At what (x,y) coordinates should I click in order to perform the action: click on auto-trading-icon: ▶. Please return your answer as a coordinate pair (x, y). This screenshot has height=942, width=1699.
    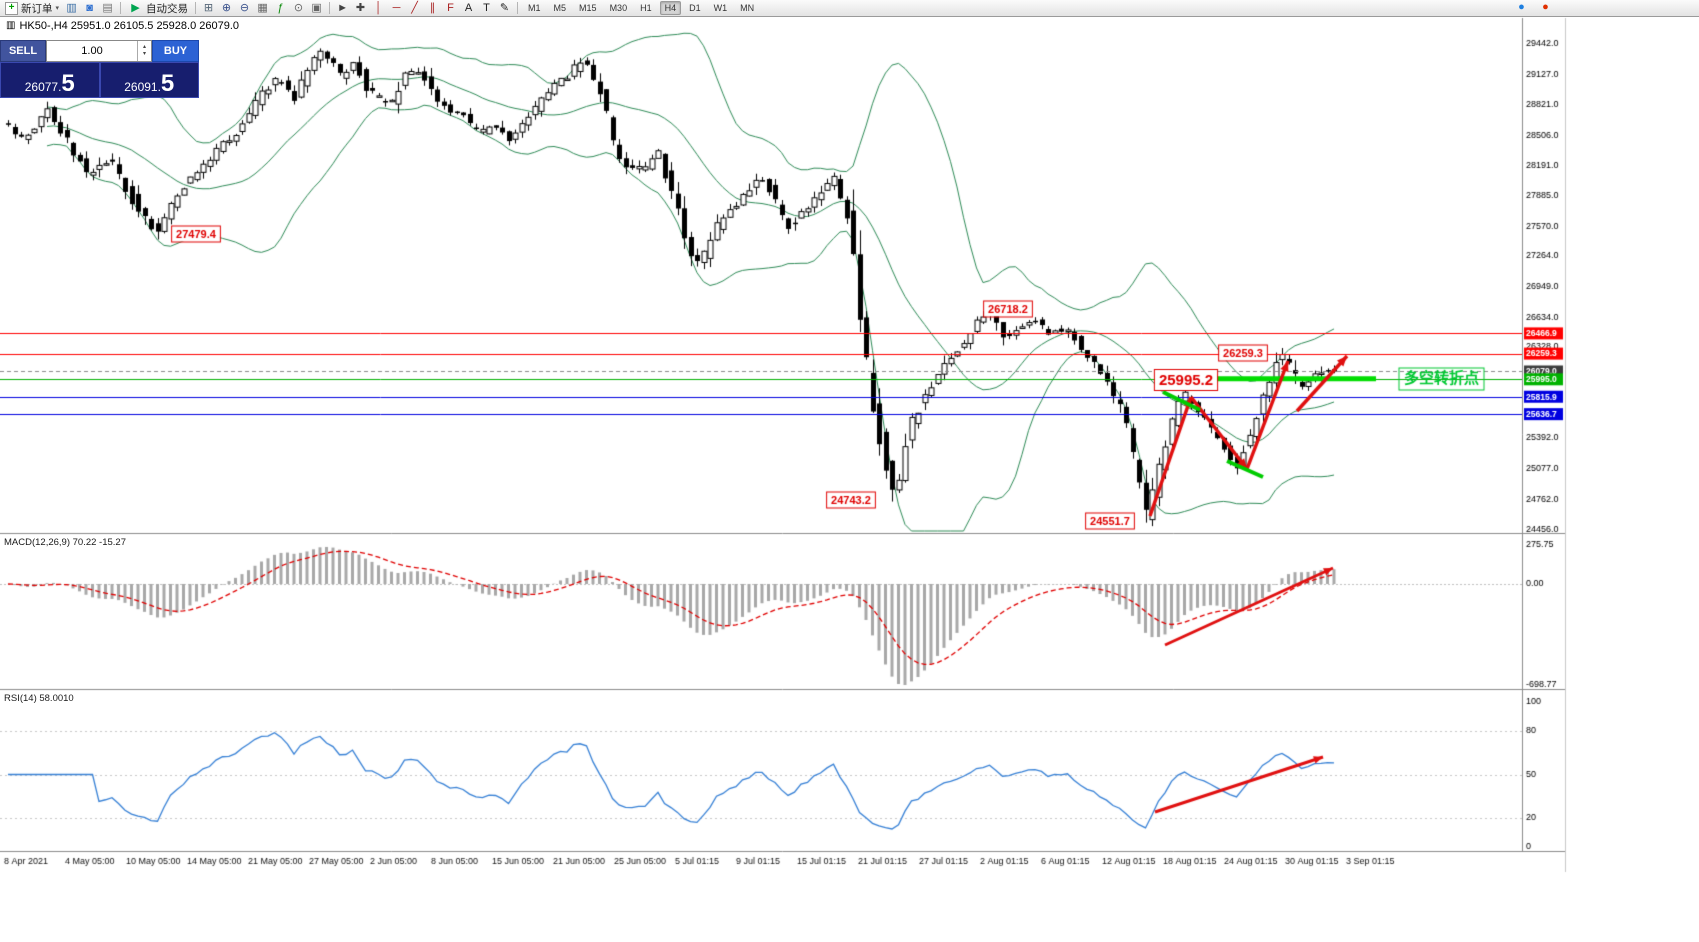
    Looking at the image, I should click on (135, 7).